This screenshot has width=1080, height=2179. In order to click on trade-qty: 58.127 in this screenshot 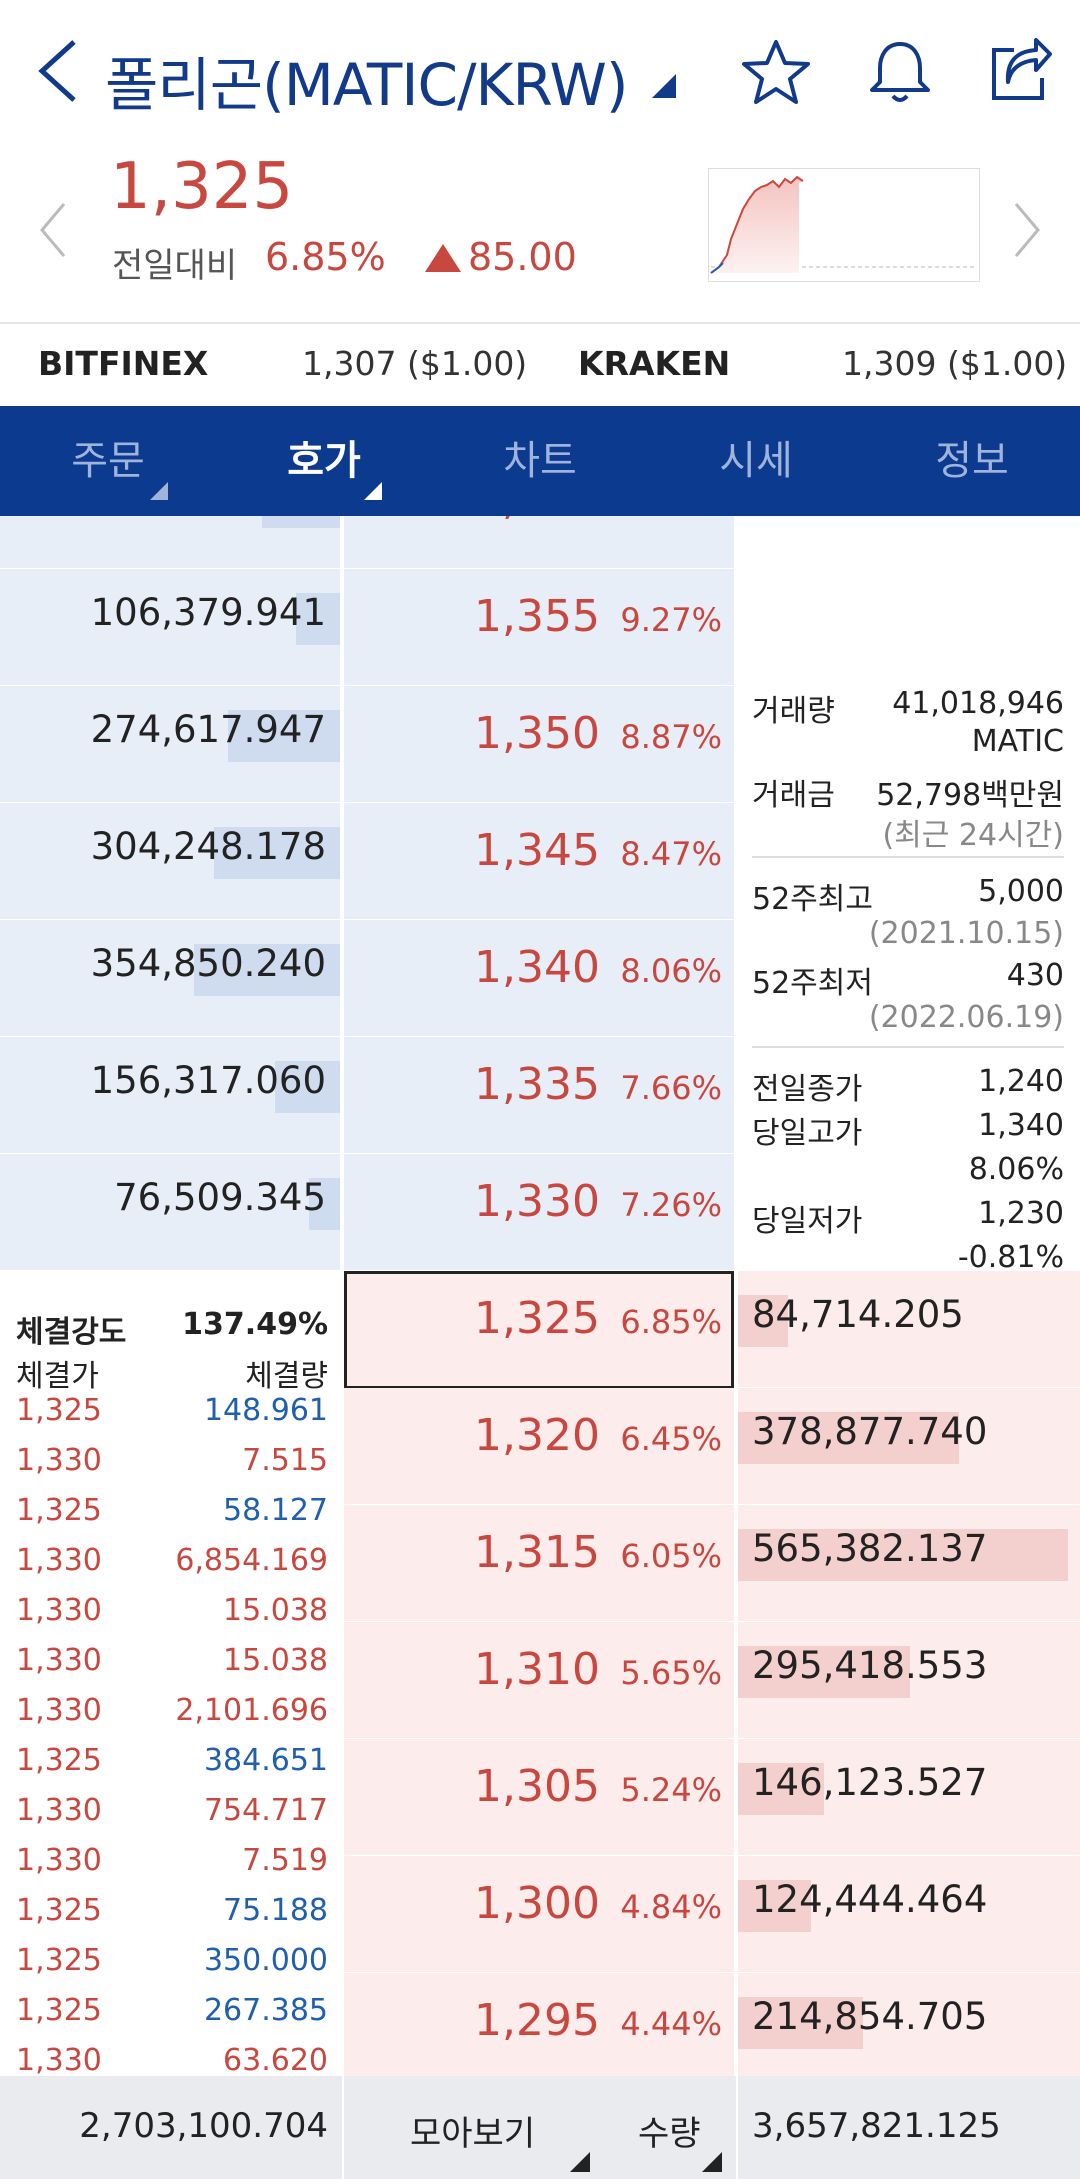, I will do `click(275, 1510)`.